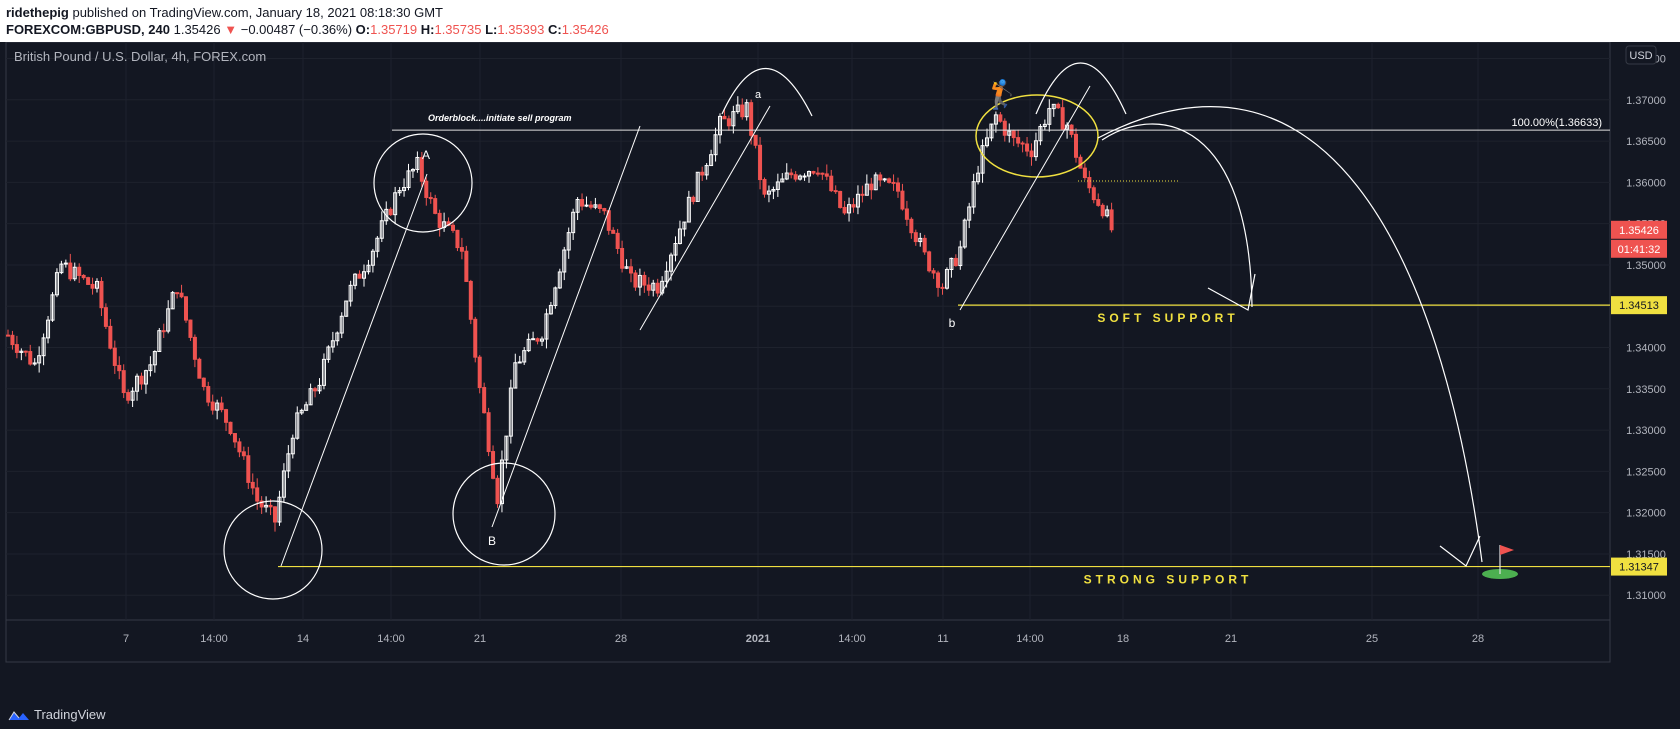  Describe the element at coordinates (621, 639) in the screenshot. I see `x-tick-label: 28` at that location.